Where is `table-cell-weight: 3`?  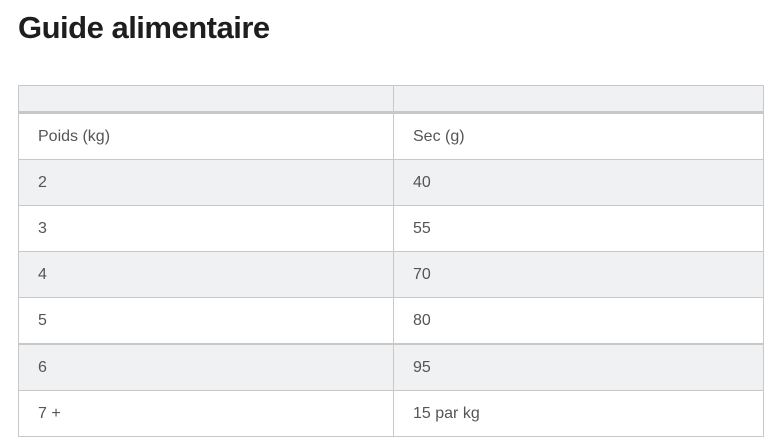 table-cell-weight: 3 is located at coordinates (206, 228).